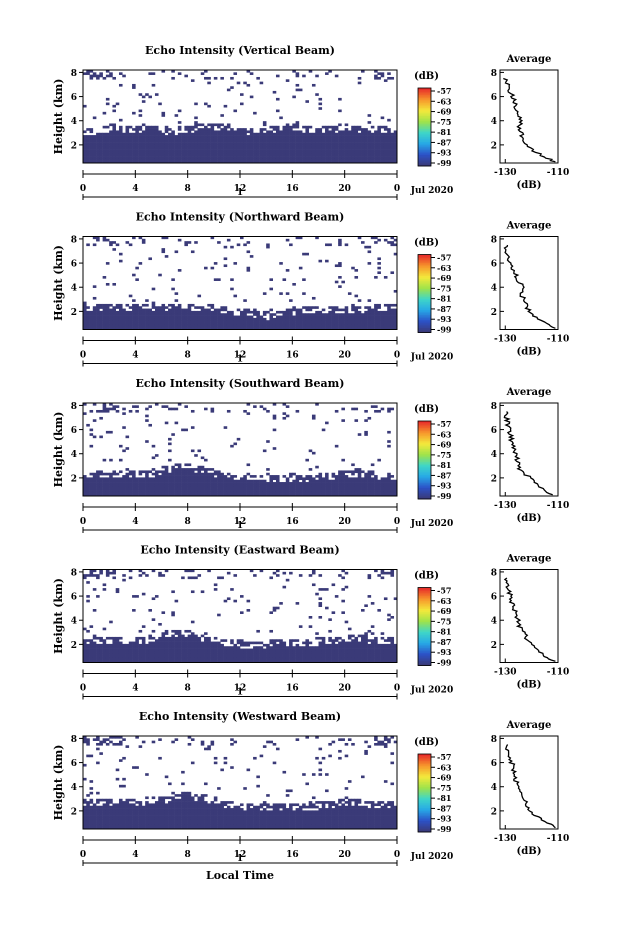 The height and width of the screenshot is (929, 618). I want to click on average-y-tick-label: 2, so click(494, 146).